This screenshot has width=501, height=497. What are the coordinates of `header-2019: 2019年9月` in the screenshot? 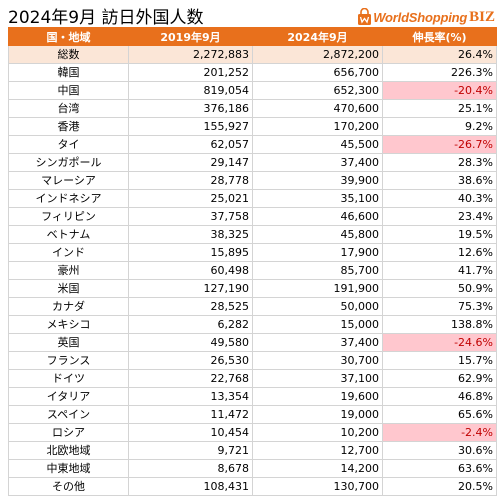 It's located at (190, 36).